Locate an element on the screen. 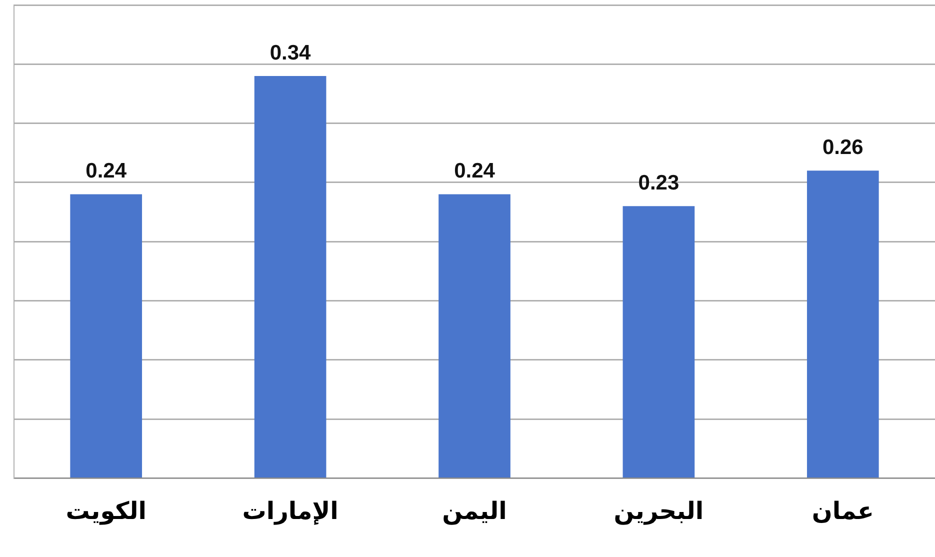 The width and height of the screenshot is (935, 557). x-tick-label: الكويت is located at coordinates (106, 510).